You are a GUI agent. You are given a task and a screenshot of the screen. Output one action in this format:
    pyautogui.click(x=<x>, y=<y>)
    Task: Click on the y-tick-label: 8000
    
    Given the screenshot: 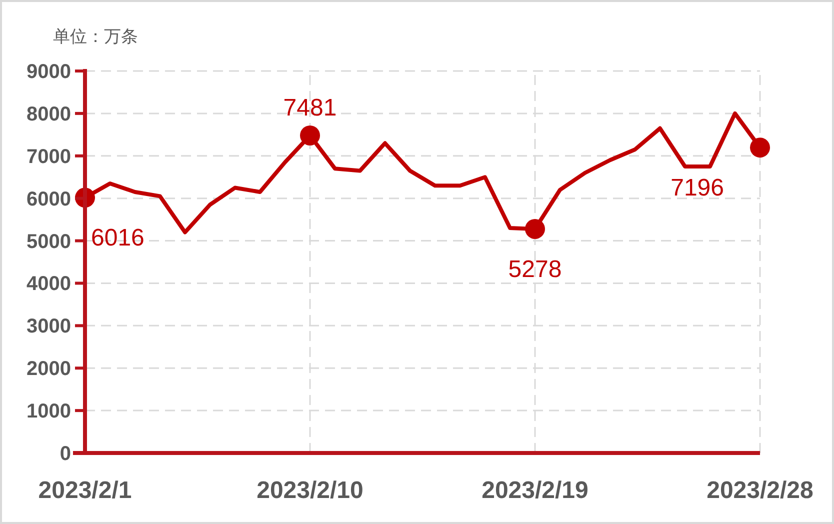 What is the action you would take?
    pyautogui.click(x=48, y=114)
    